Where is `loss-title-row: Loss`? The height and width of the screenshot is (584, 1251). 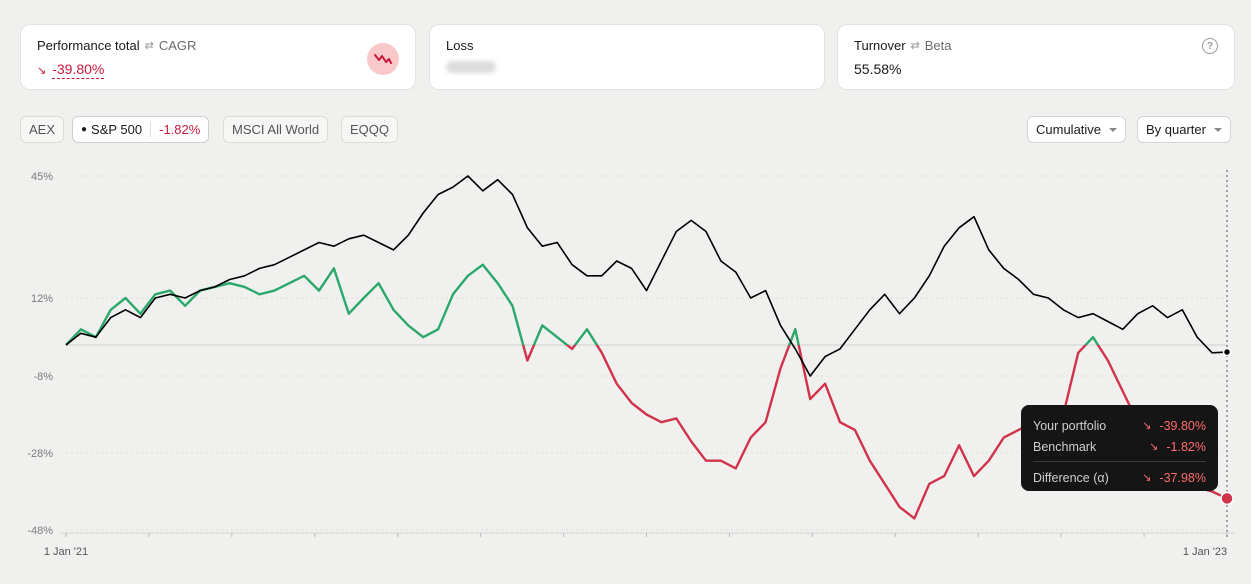 loss-title-row: Loss is located at coordinates (627, 45).